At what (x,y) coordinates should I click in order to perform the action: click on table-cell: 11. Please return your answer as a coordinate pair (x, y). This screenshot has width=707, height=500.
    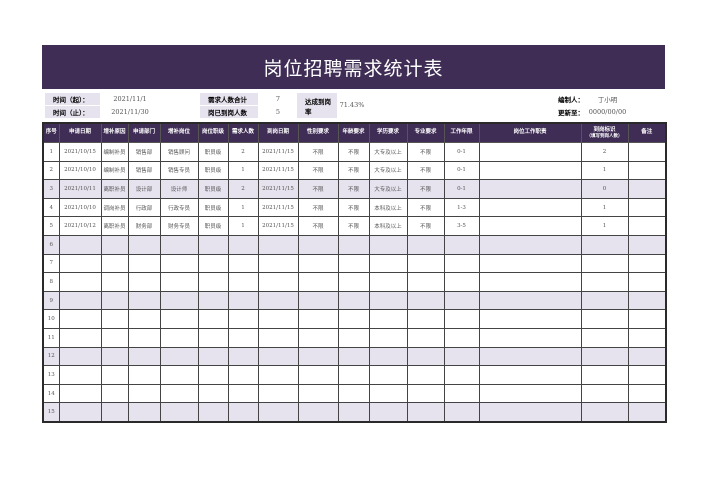
    Looking at the image, I should click on (51, 337).